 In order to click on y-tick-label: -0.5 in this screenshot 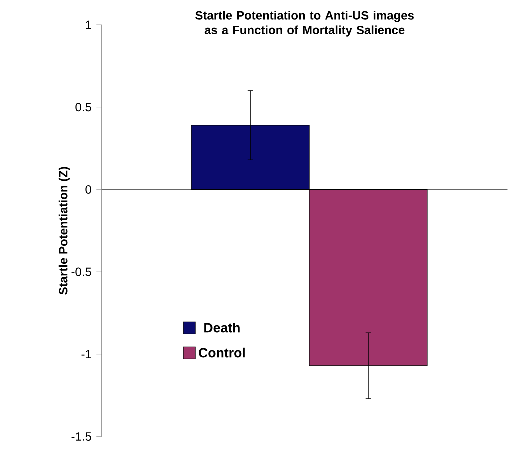, I will do `click(82, 272)`.